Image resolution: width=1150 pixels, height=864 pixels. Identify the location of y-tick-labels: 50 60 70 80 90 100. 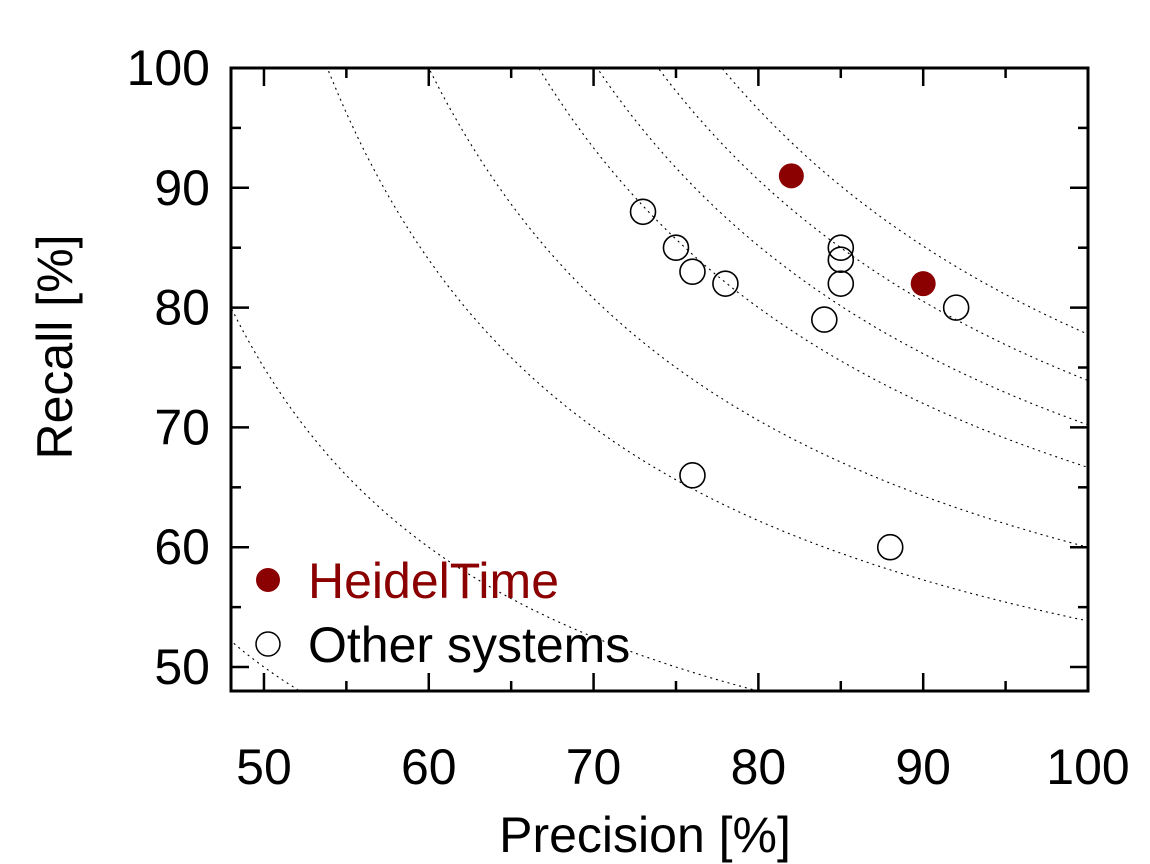
(168, 367).